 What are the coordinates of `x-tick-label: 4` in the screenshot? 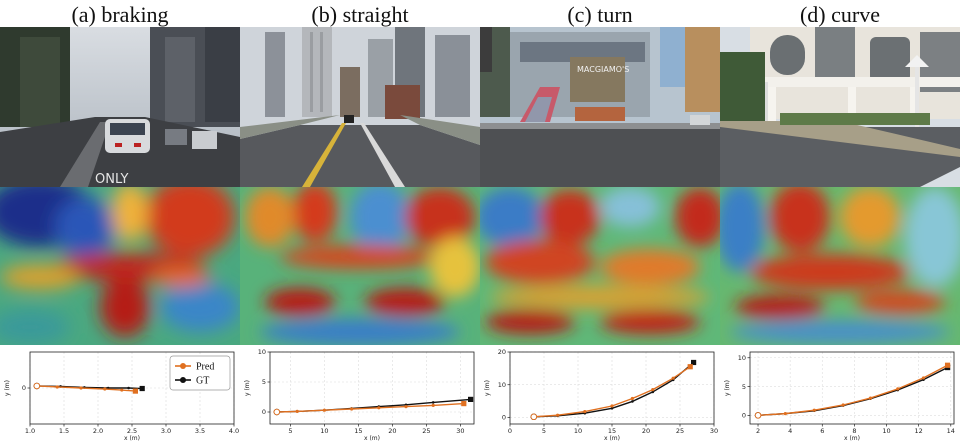 It's located at (790, 431).